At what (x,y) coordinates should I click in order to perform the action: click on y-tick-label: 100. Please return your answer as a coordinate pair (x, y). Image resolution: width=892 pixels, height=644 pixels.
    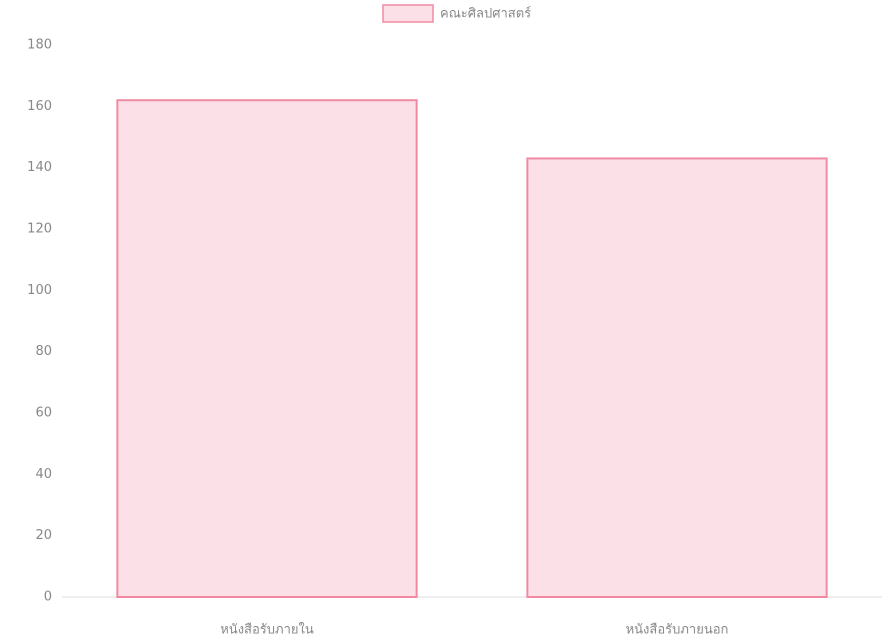
    Looking at the image, I should click on (39, 290).